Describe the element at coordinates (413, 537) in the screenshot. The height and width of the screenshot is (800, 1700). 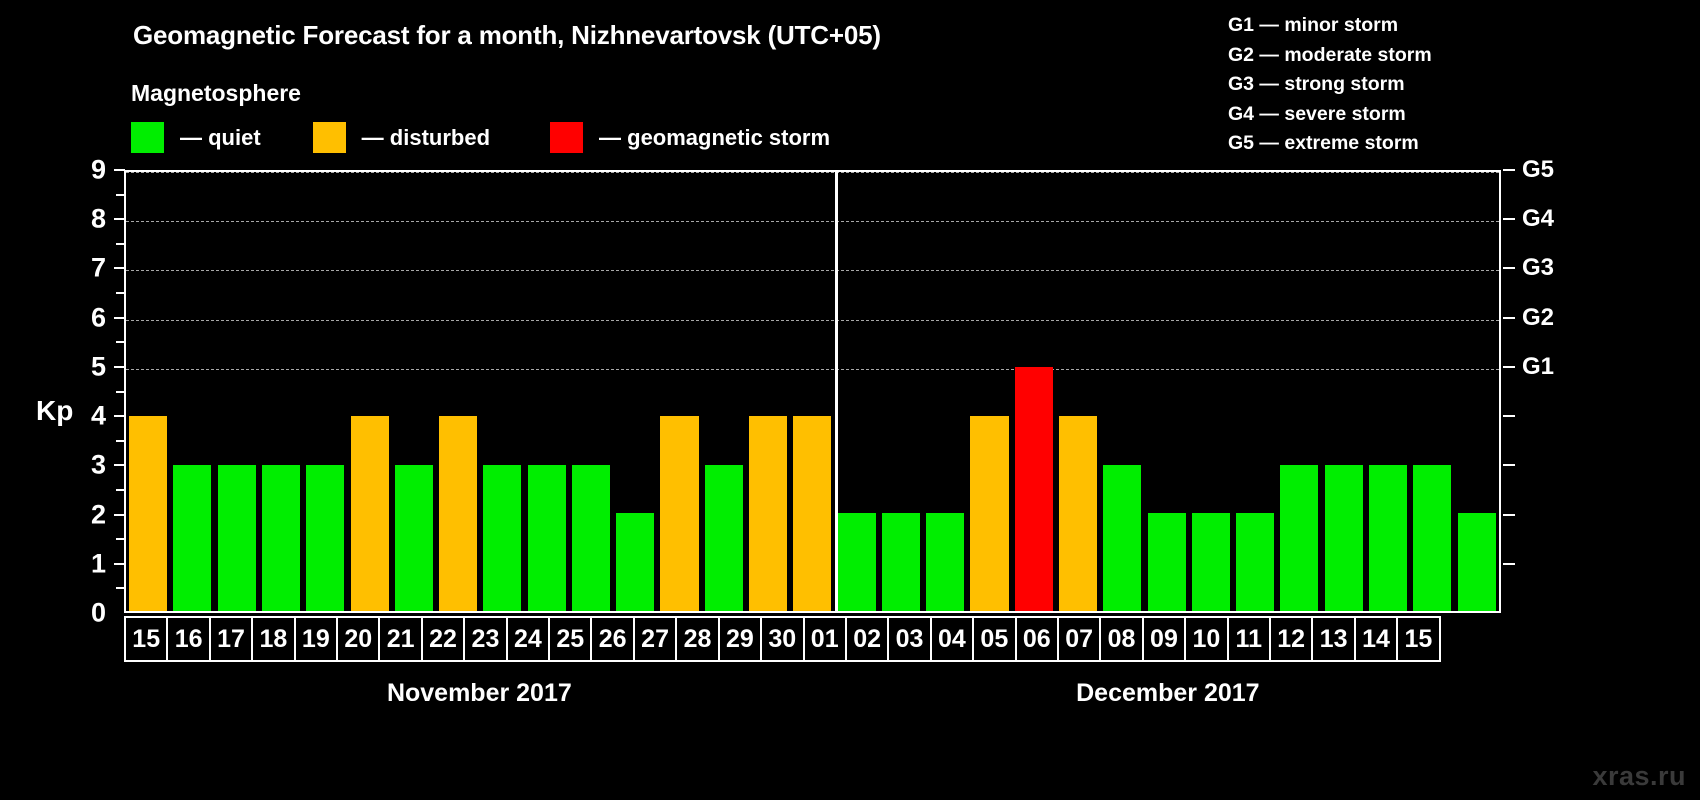
I see `bar-21-quiet` at that location.